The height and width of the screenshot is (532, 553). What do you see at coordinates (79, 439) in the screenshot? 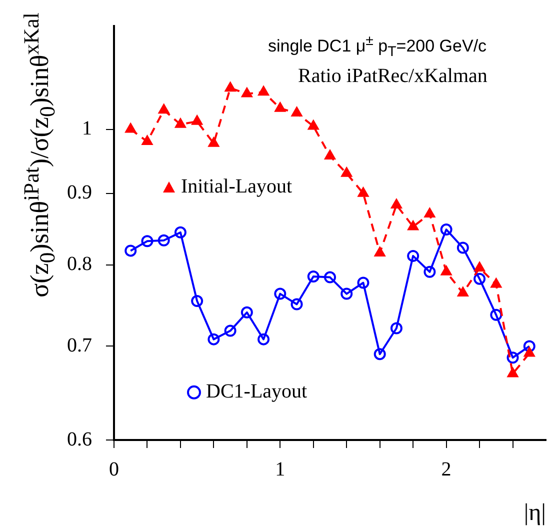
I see `y-tick-label: 0.6` at bounding box center [79, 439].